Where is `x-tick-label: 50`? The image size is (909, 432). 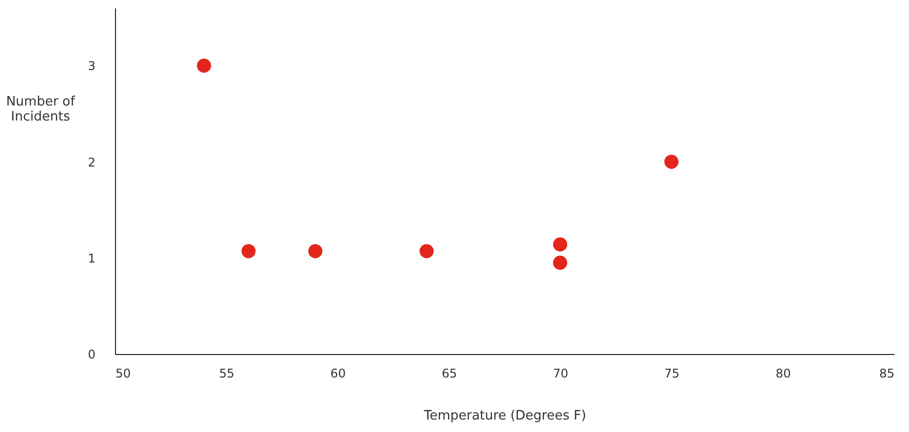 x-tick-label: 50 is located at coordinates (123, 373).